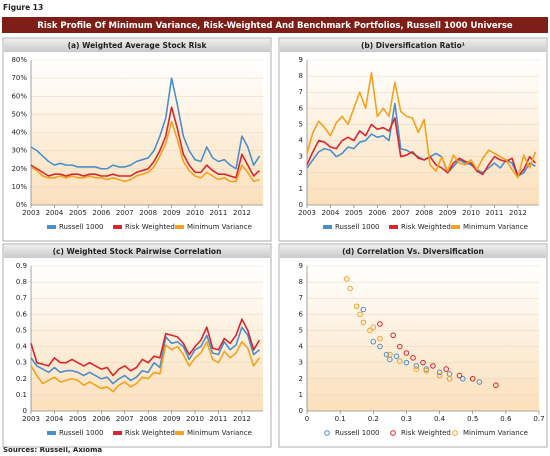  Describe the element at coordinates (340, 419) in the screenshot. I see `x-tick-label: 0.1` at that location.